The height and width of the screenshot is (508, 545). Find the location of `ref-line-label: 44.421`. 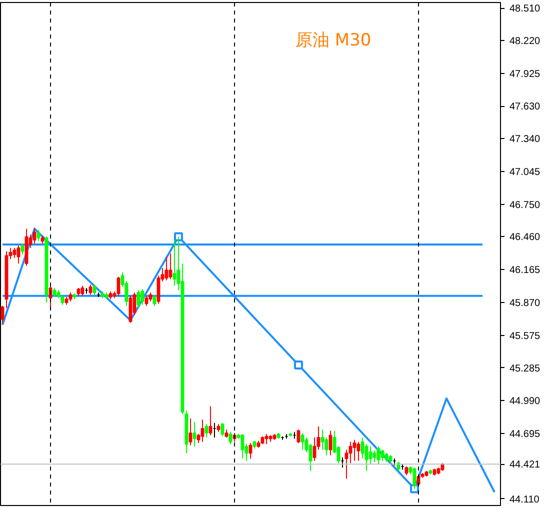

ref-line-label: 44.421 is located at coordinates (525, 465).